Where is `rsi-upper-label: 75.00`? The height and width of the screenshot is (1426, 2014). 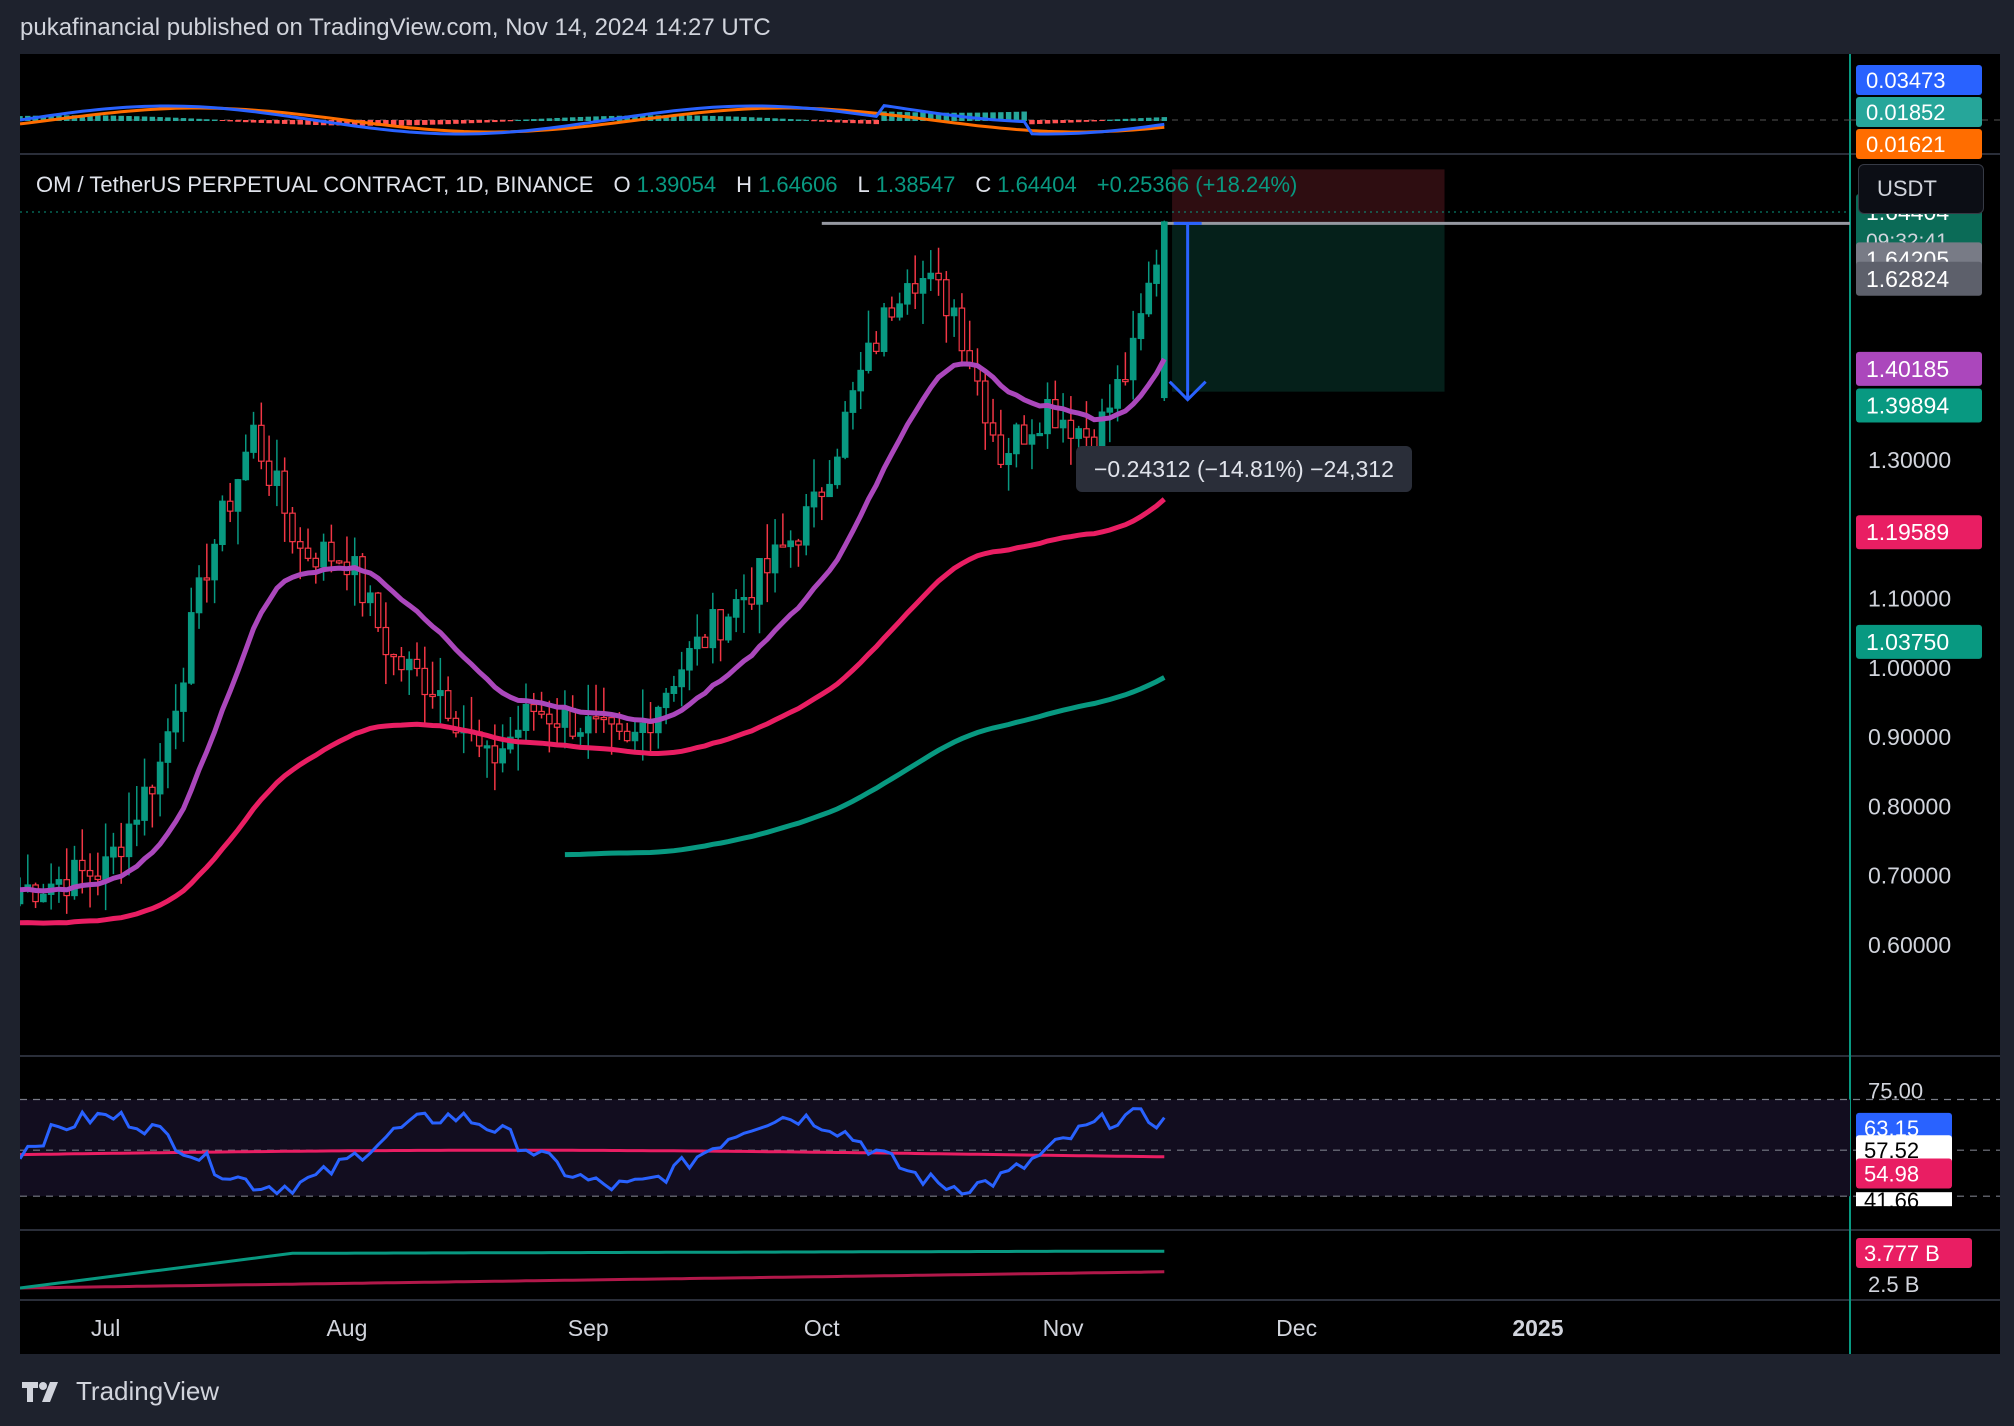 rsi-upper-label: 75.00 is located at coordinates (1895, 1091).